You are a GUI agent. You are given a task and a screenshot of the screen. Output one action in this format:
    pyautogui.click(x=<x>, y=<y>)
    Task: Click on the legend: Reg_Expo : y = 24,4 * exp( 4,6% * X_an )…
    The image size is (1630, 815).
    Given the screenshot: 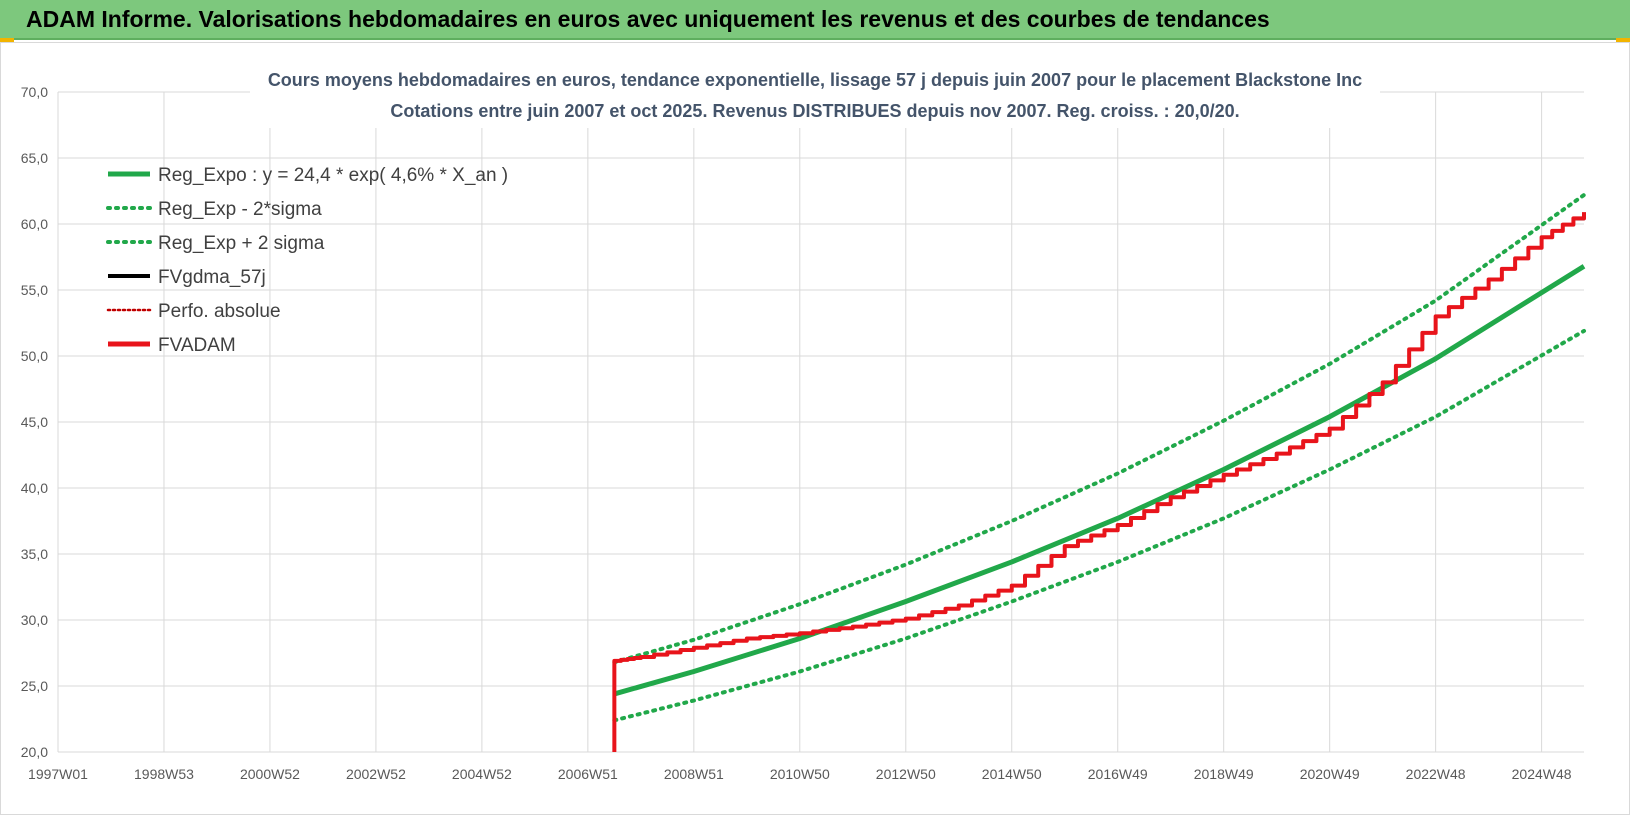 What is the action you would take?
    pyautogui.click(x=307, y=260)
    